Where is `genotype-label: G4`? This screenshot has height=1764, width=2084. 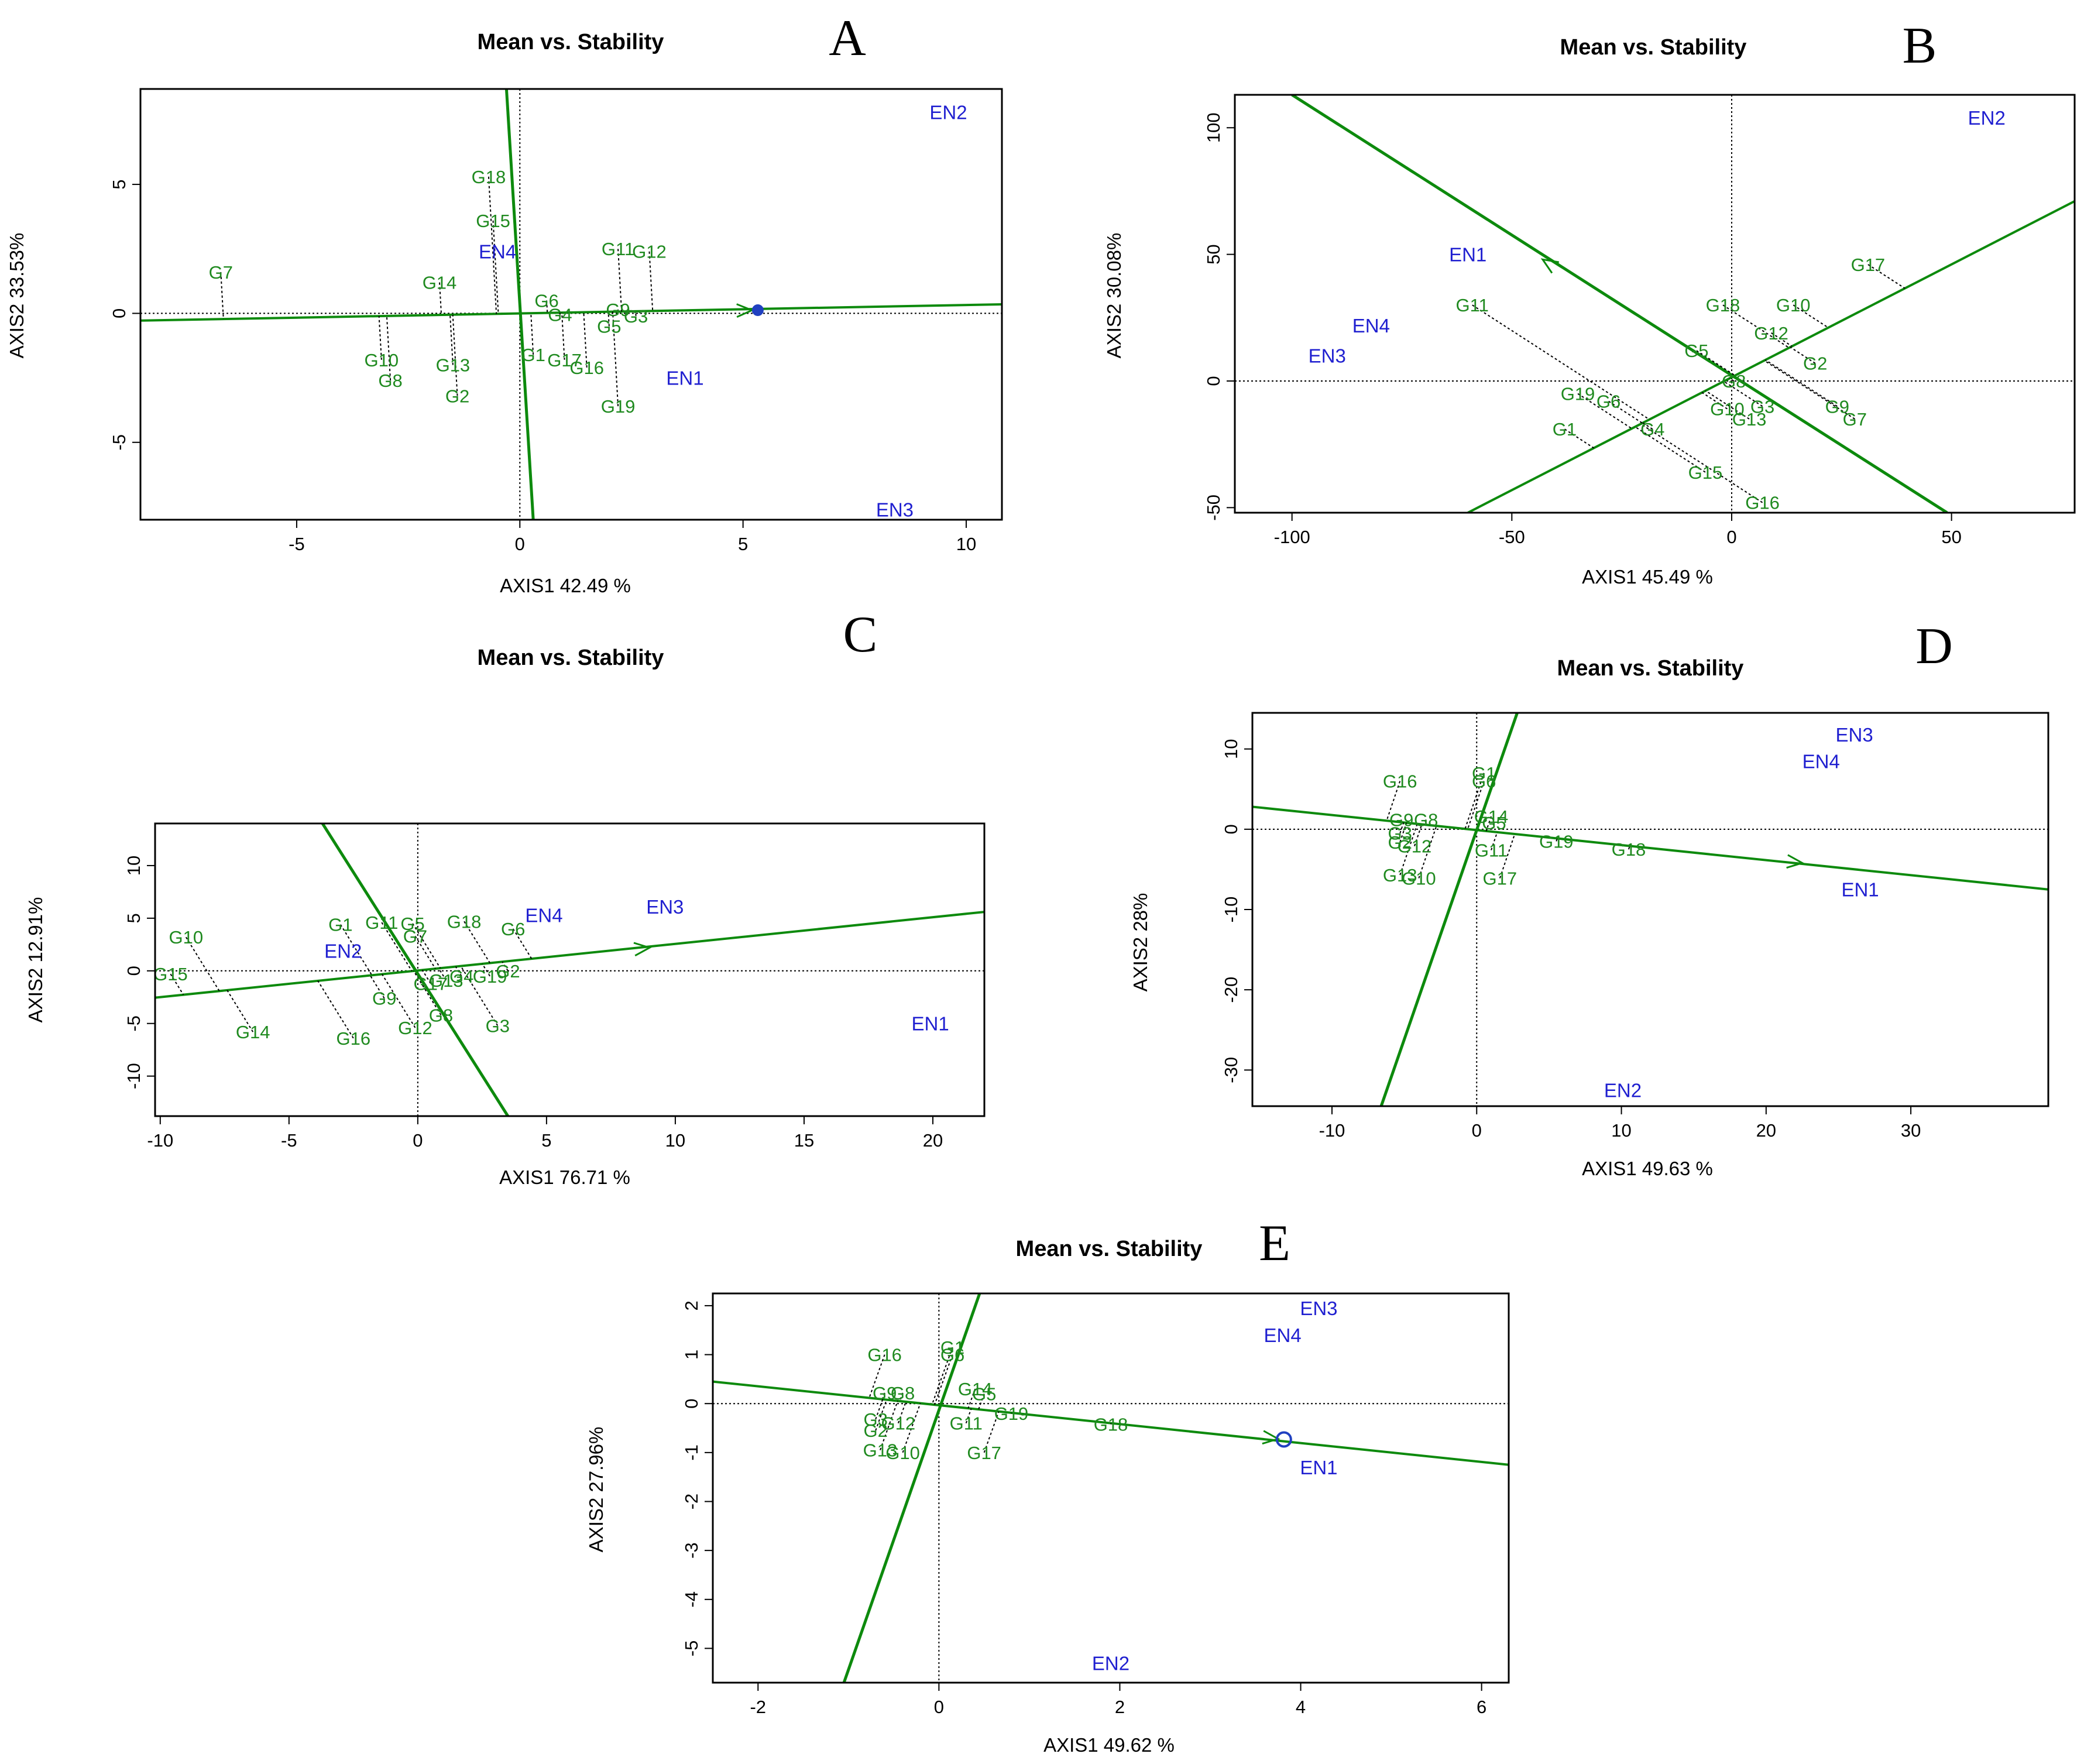
genotype-label: G4 is located at coordinates (461, 977).